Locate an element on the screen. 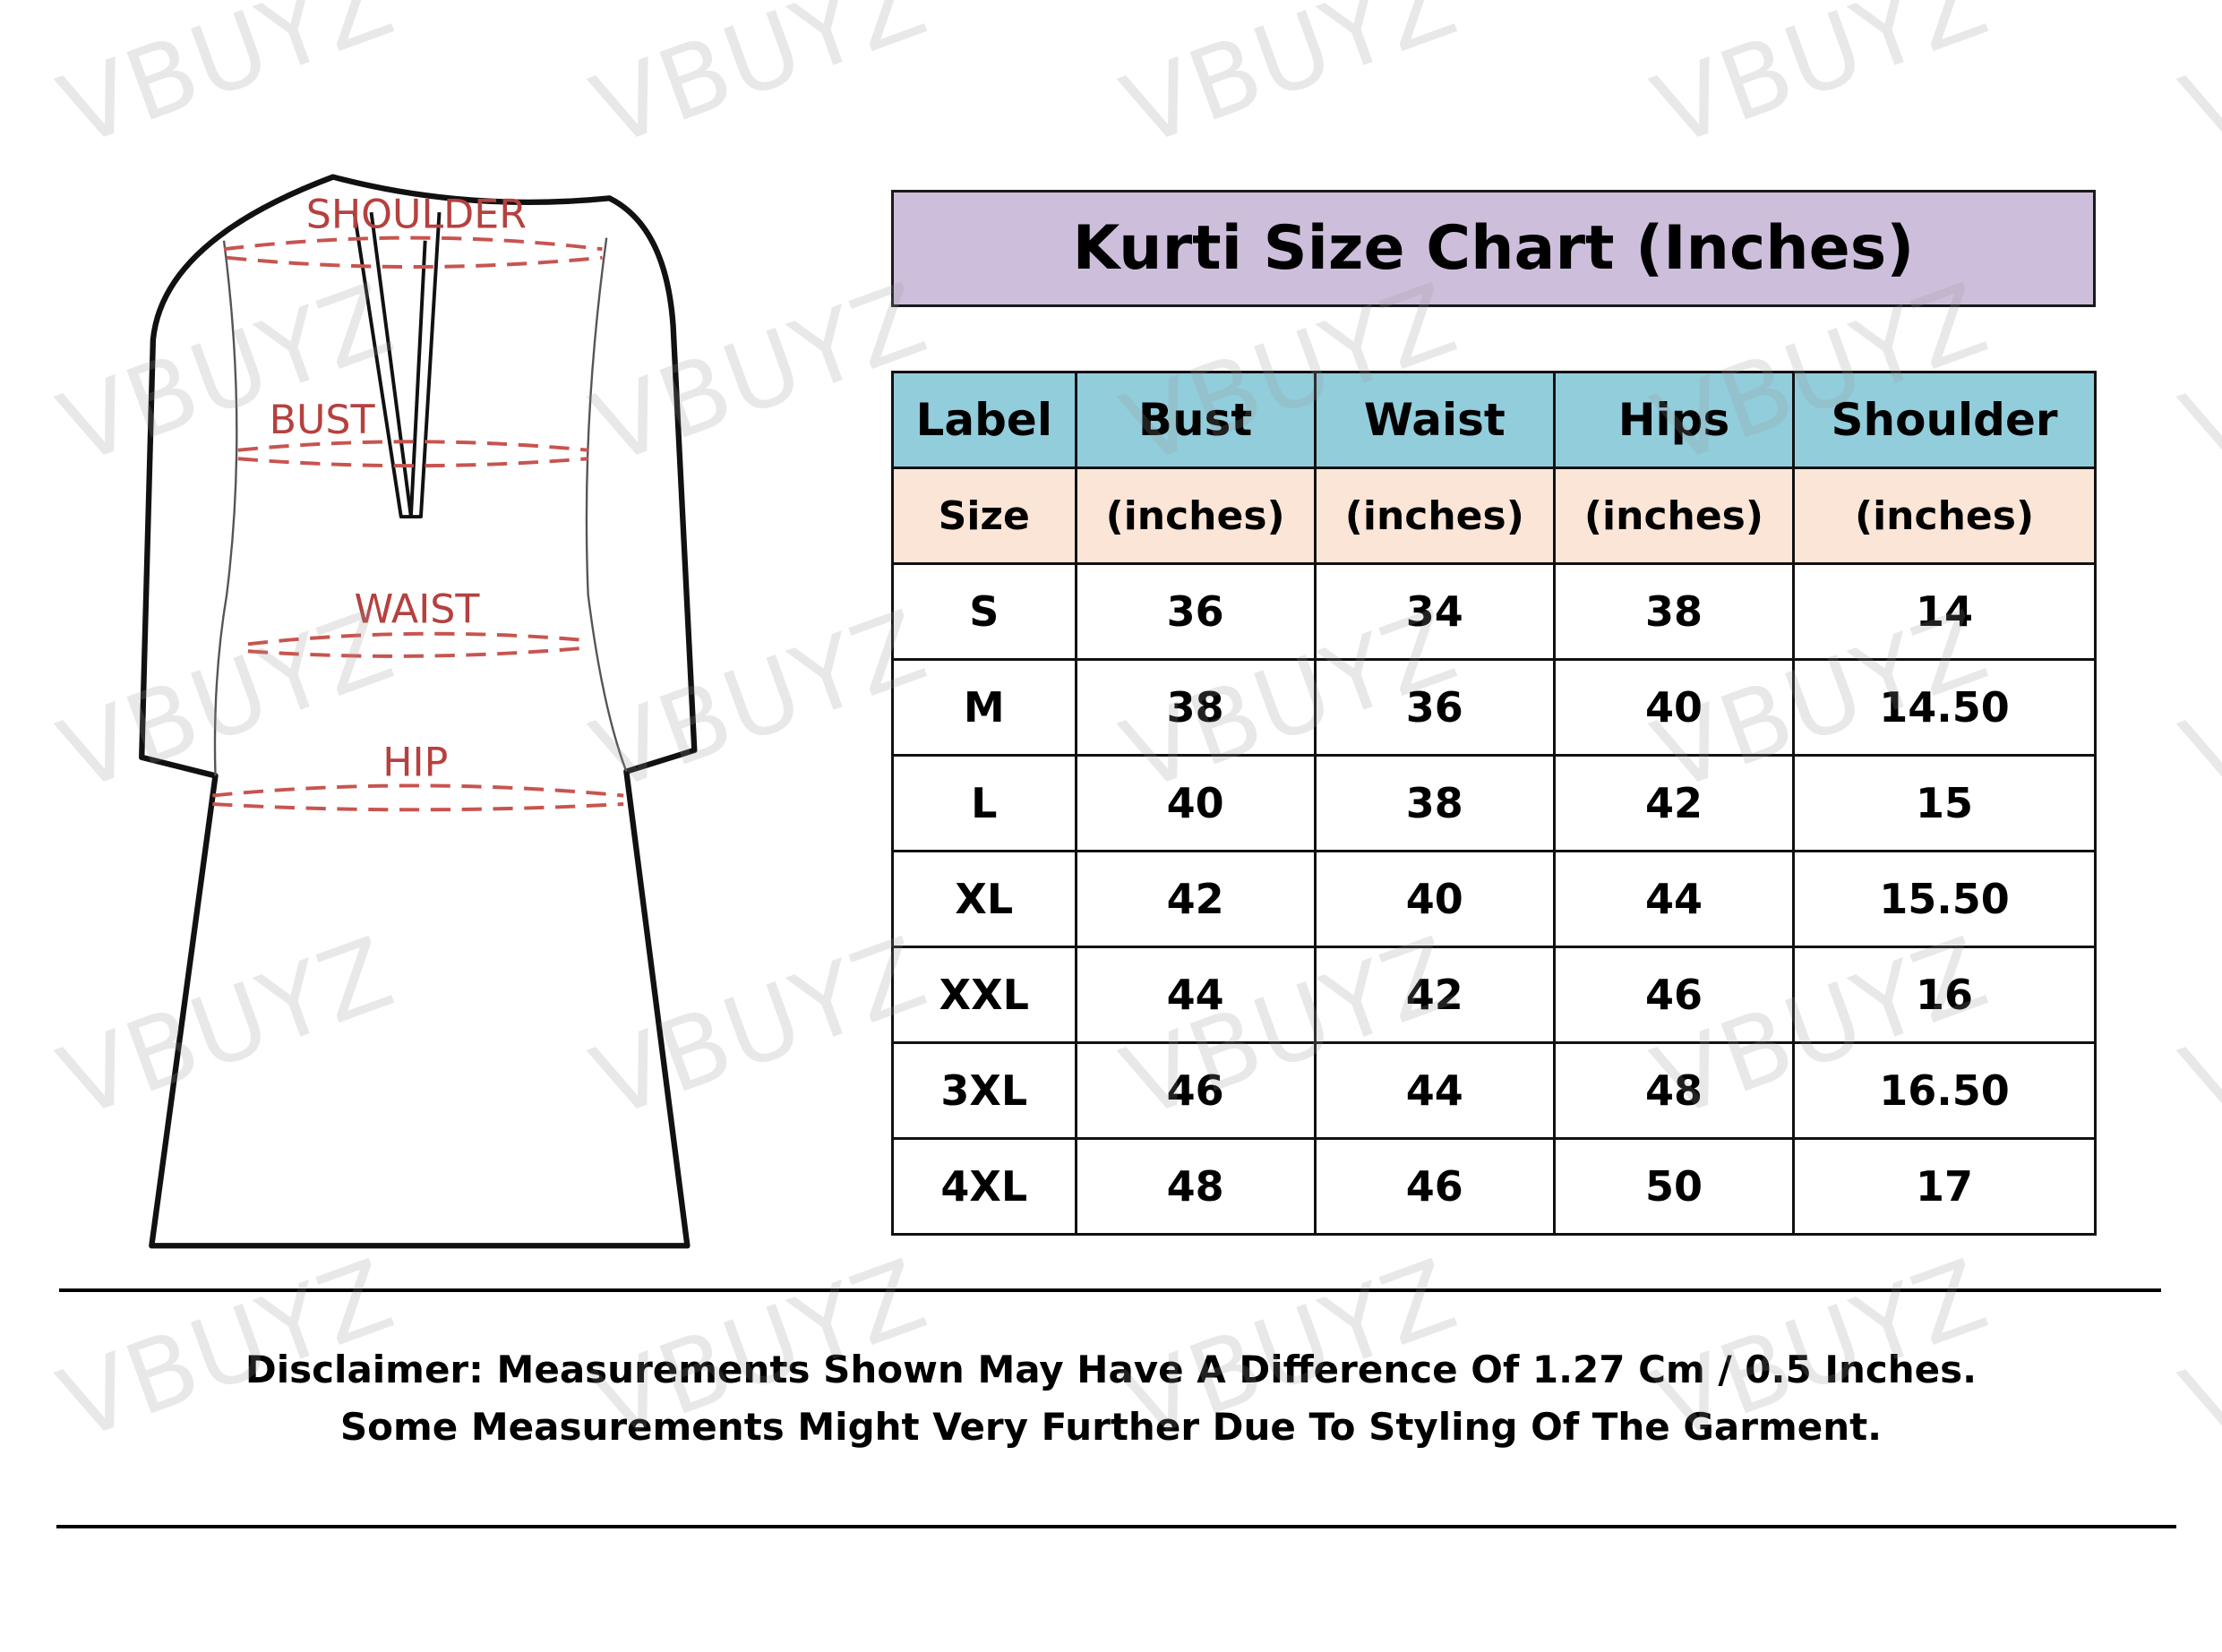 The height and width of the screenshot is (1652, 2222). hips-cell: 38 is located at coordinates (1674, 611).